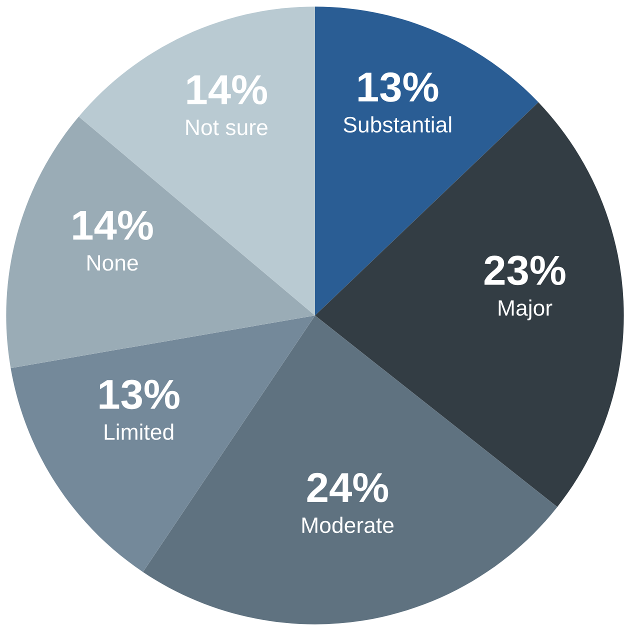 The image size is (630, 631). Describe the element at coordinates (525, 271) in the screenshot. I see `data-label: 23%` at that location.